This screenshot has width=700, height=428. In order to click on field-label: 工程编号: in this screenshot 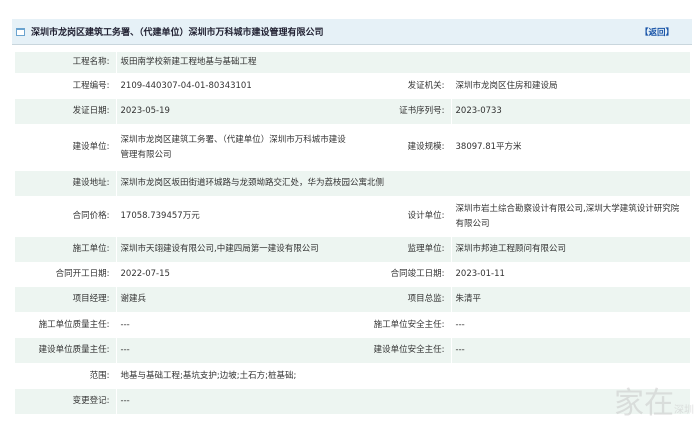, I will do `click(91, 85)`.